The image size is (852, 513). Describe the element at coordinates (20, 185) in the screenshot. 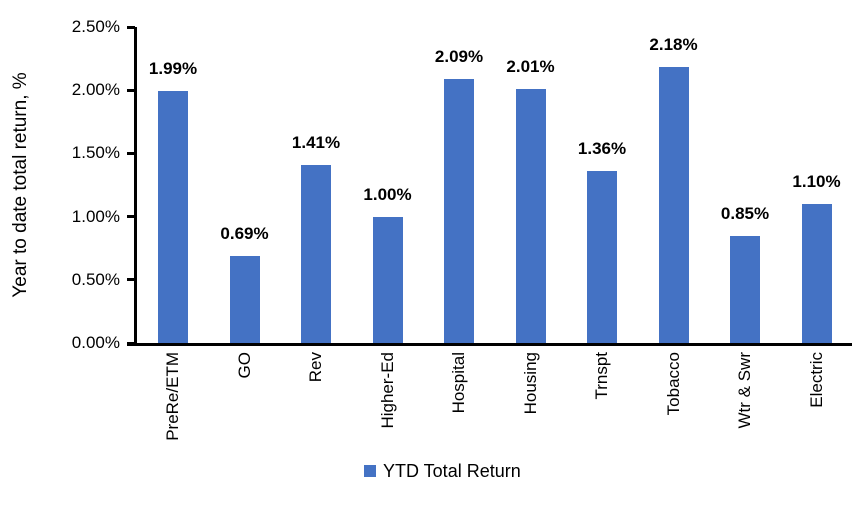

I see `y-axis-title: Year to date total return, %` at that location.